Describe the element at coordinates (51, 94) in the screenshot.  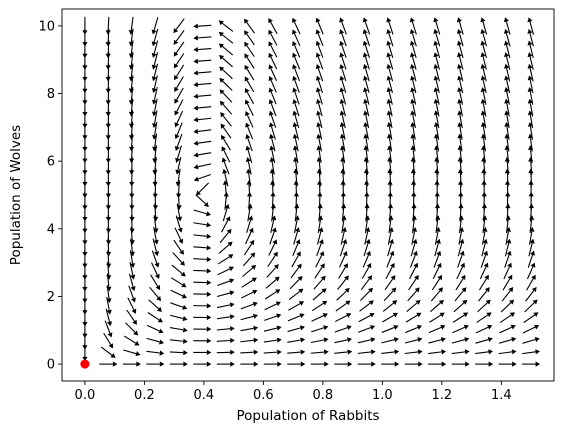
I see `y-tick-label: 8` at that location.